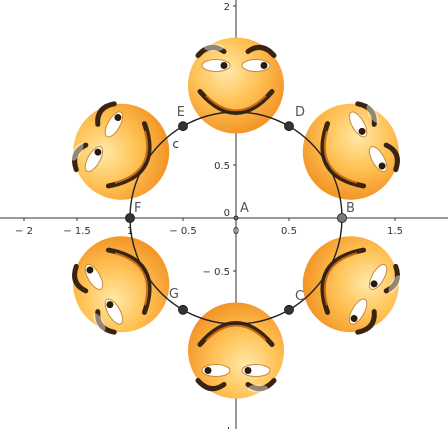 The image size is (448, 433). I want to click on smiley-bottom-left-icon, so click(121, 284).